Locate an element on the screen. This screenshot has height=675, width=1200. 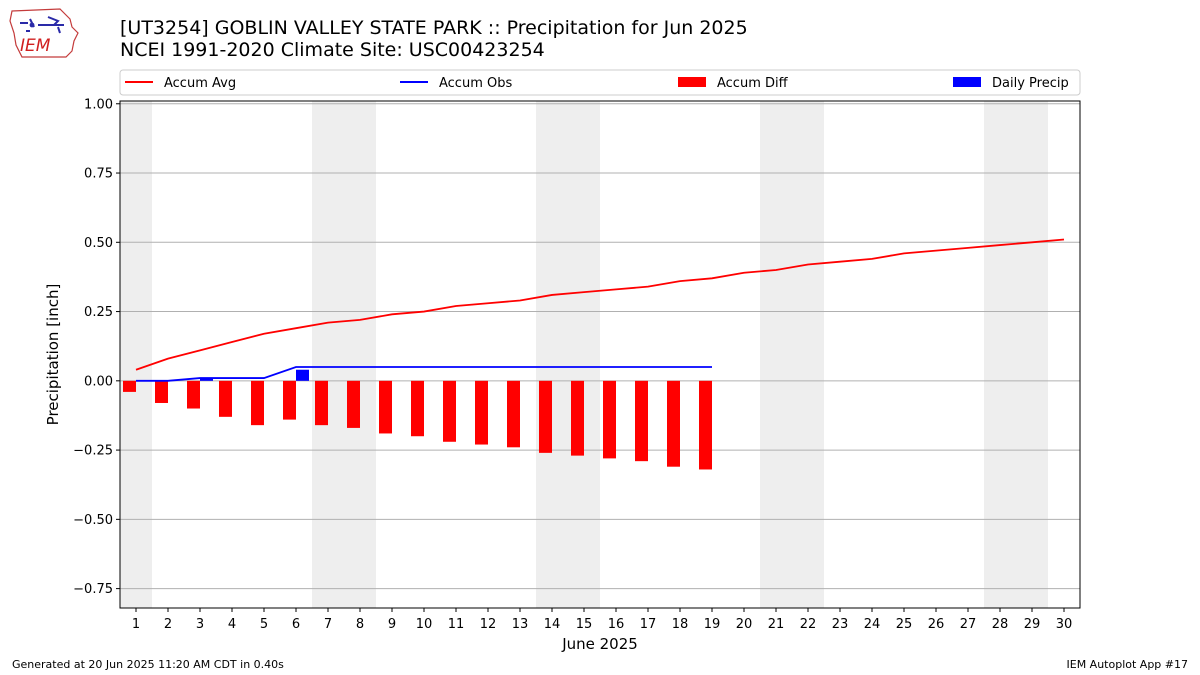
y-tick-label: 0.75 is located at coordinates (98, 174).